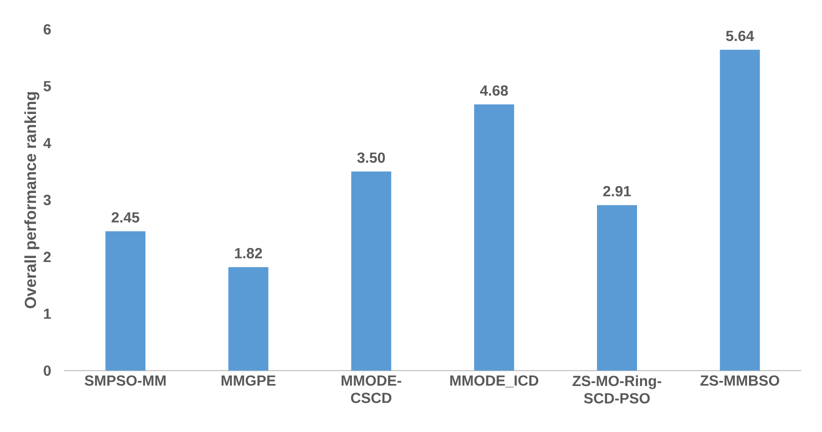  I want to click on data-label: 2.91, so click(617, 191).